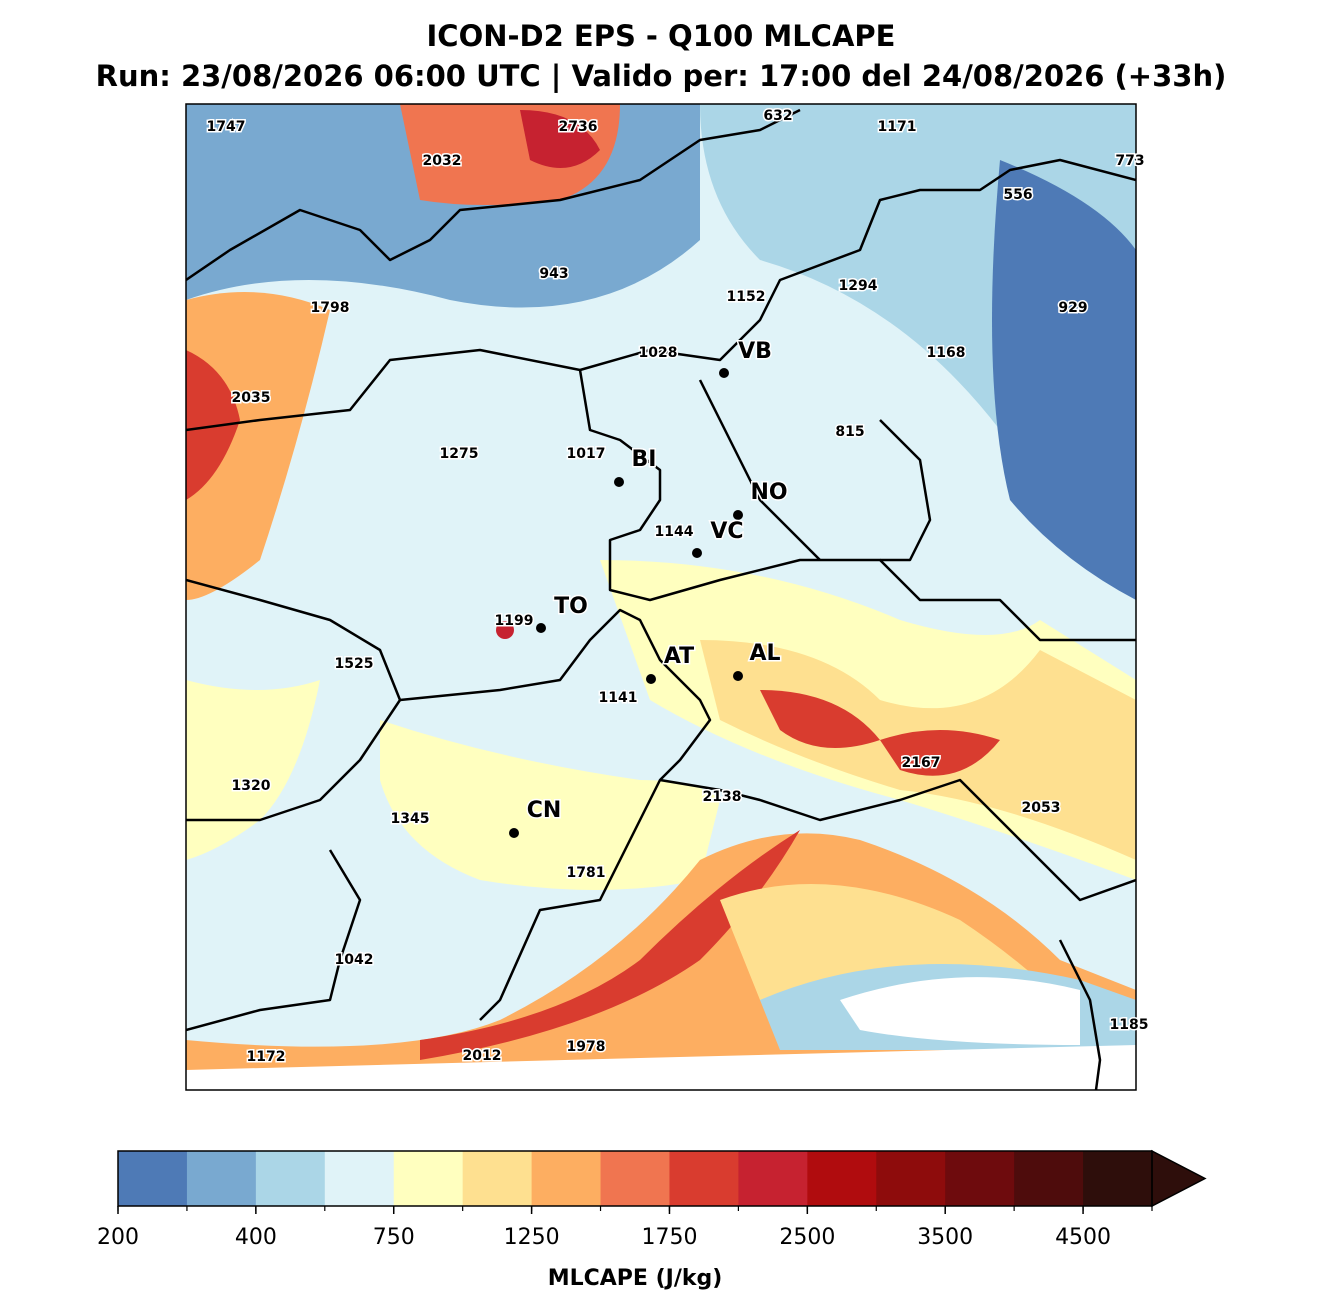 This screenshot has height=1316, width=1323. What do you see at coordinates (251, 398) in the screenshot?
I see `value-label: 2035` at bounding box center [251, 398].